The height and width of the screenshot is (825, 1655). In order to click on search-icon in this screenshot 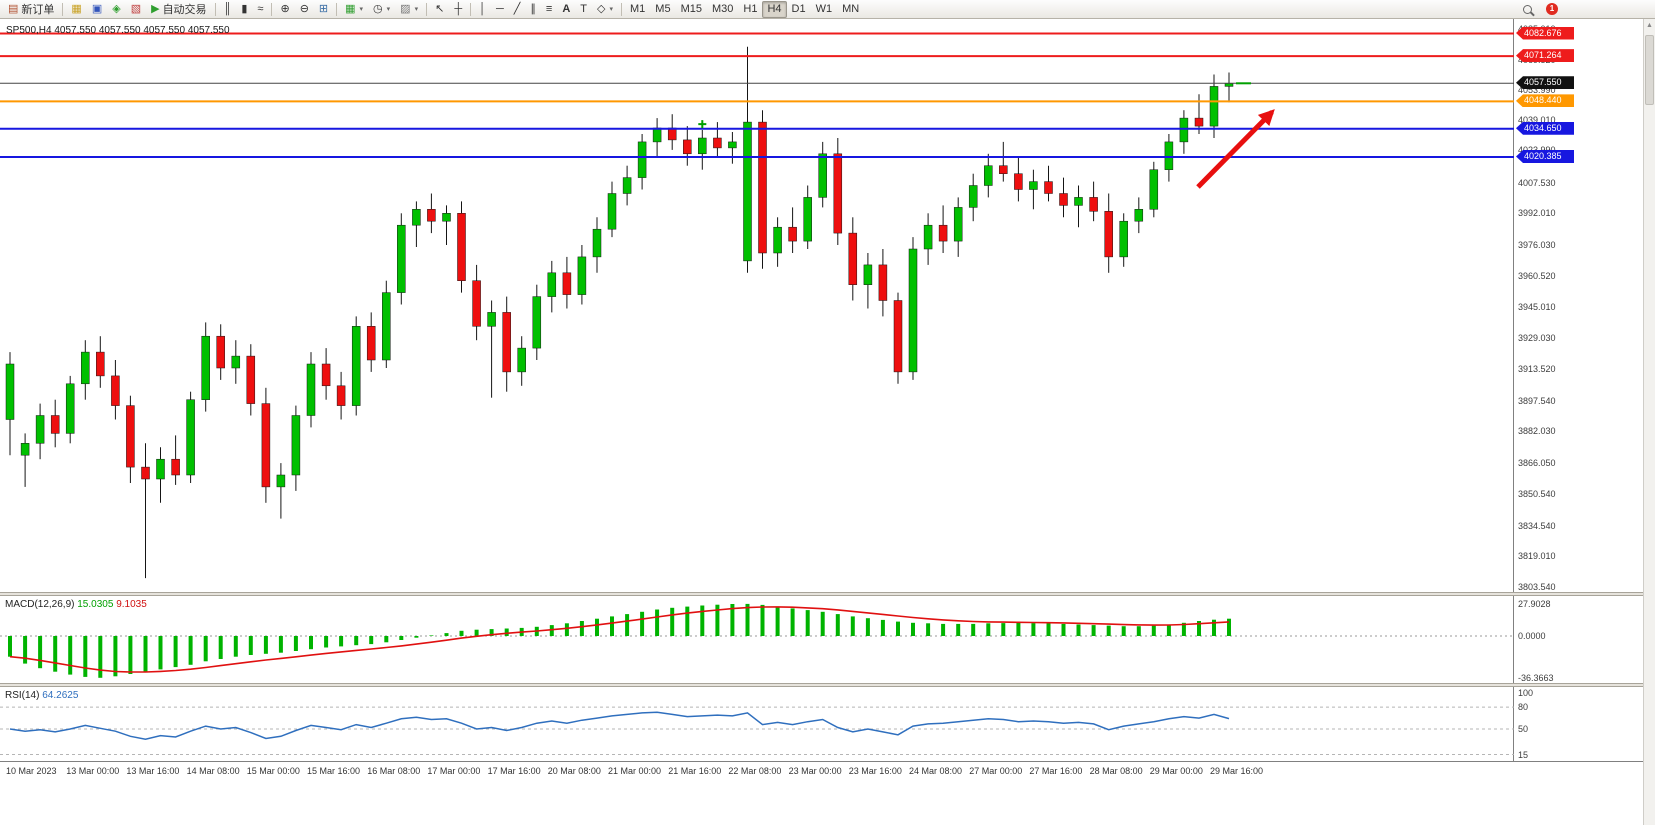, I will do `click(1527, 9)`.